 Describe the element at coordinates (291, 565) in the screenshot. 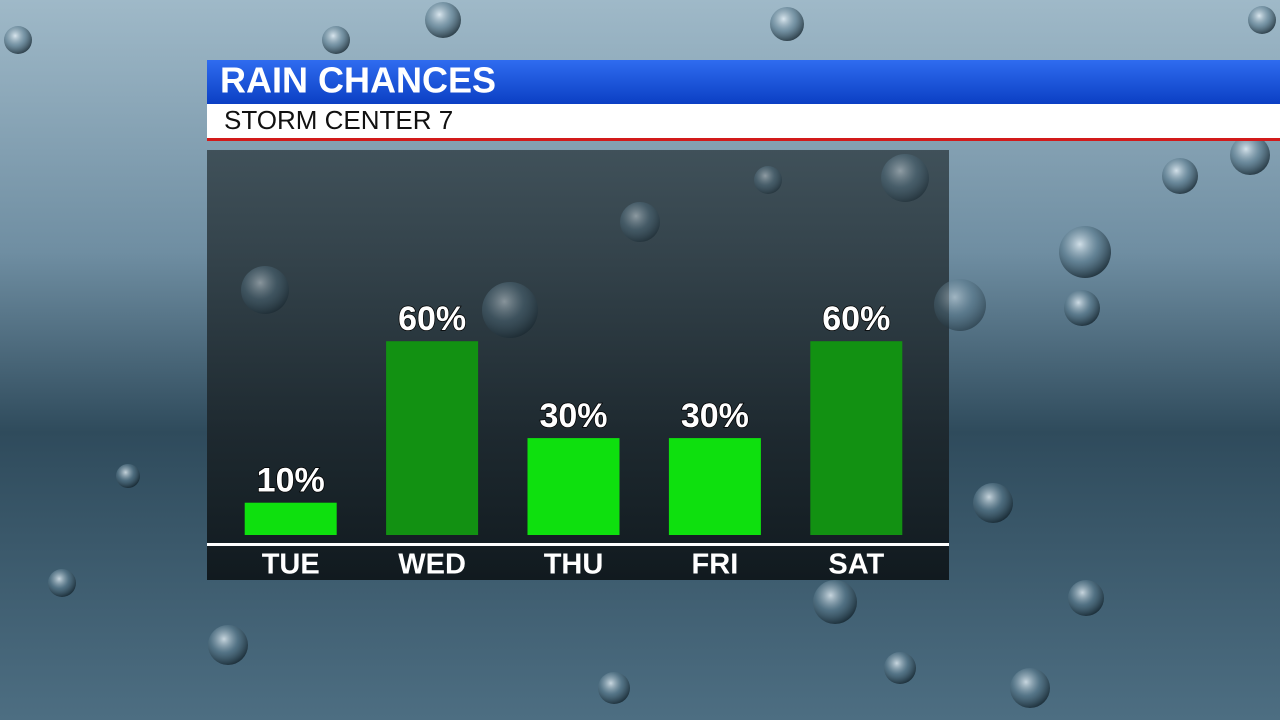

I see `x-tick-label: TUE` at that location.